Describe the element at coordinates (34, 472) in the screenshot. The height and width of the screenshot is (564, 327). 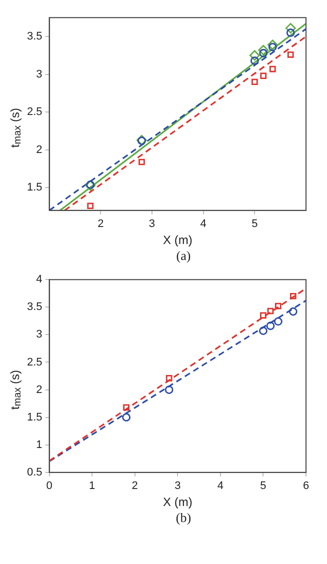
I see `y-tick-label: 0.5` at that location.